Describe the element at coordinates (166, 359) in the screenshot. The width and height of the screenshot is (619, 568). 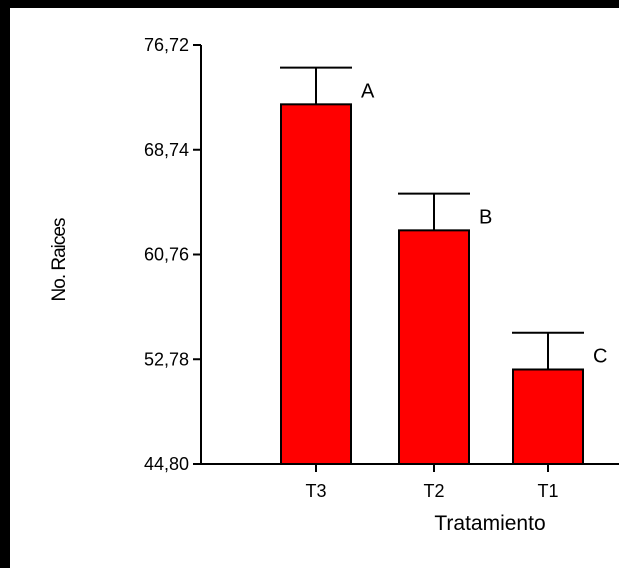
I see `y-tick-label: 52,78` at that location.